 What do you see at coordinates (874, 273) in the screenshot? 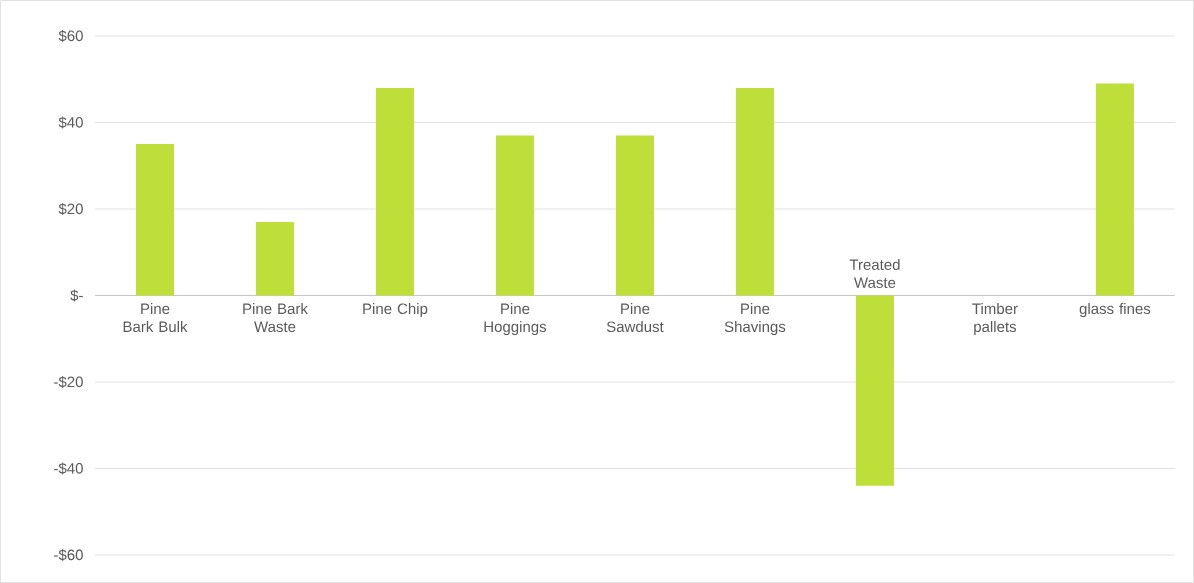
I see `x-tick-label: Treated Waste` at bounding box center [874, 273].